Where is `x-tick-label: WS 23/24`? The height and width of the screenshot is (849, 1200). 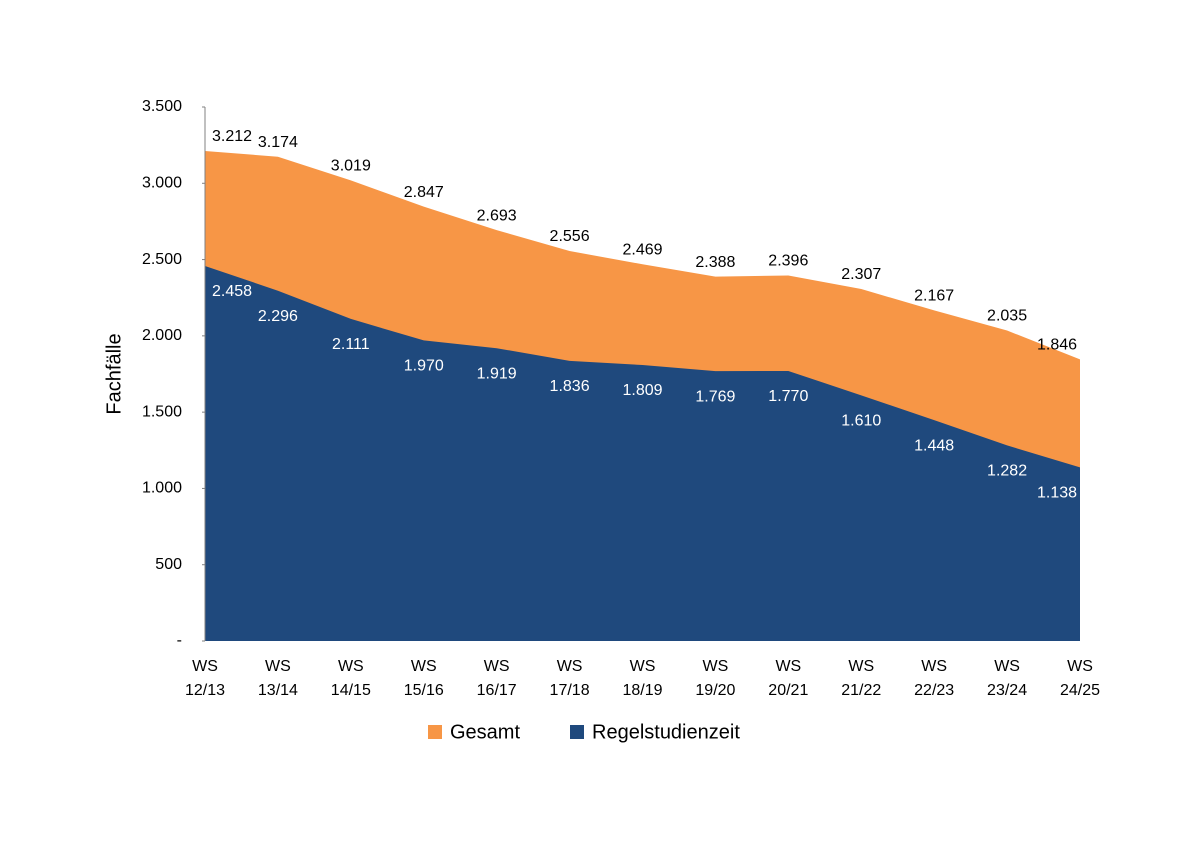
x-tick-label: WS 23/24 is located at coordinates (1007, 678).